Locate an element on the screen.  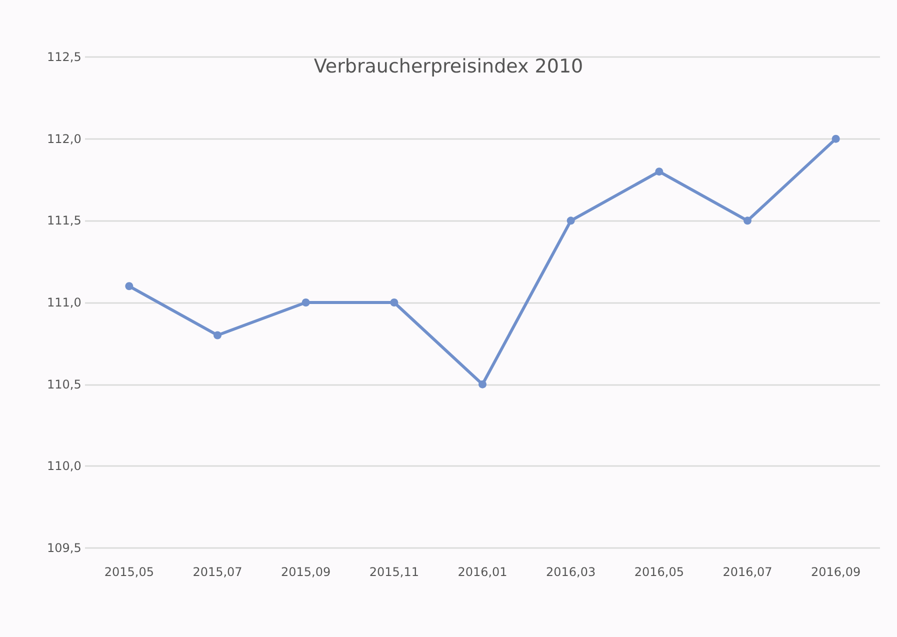
x-tick-label: 2016,07 is located at coordinates (747, 572).